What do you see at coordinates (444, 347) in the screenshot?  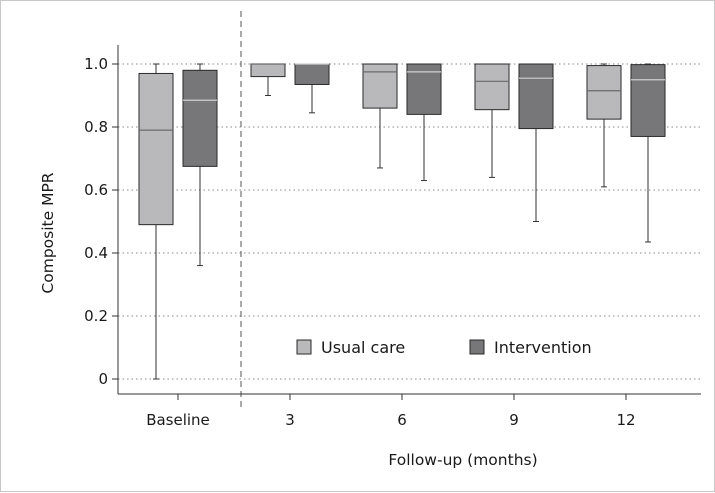 I see `legend: Usual care Intervention` at bounding box center [444, 347].